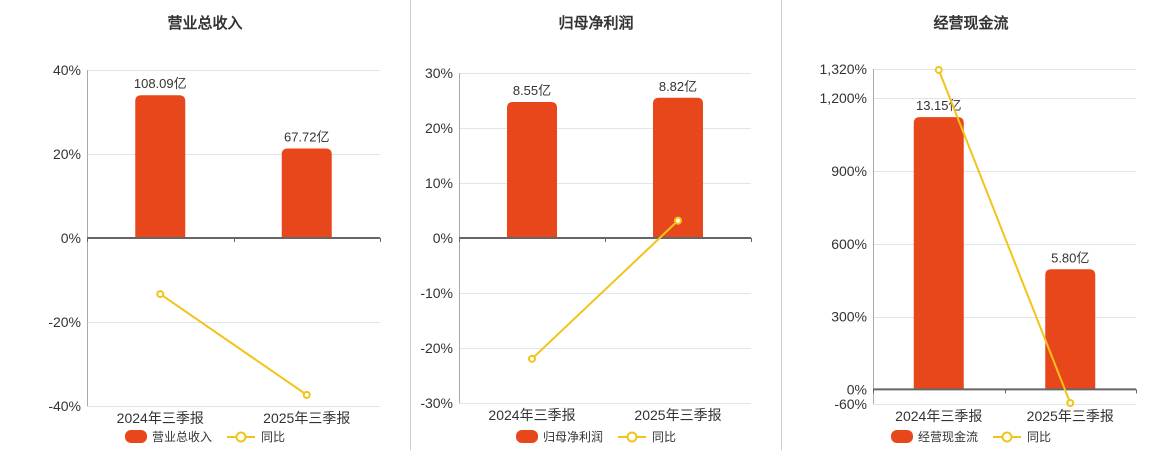 This screenshot has height=450, width=1160. I want to click on y-axis-tick-label: 40%, so click(67, 70).